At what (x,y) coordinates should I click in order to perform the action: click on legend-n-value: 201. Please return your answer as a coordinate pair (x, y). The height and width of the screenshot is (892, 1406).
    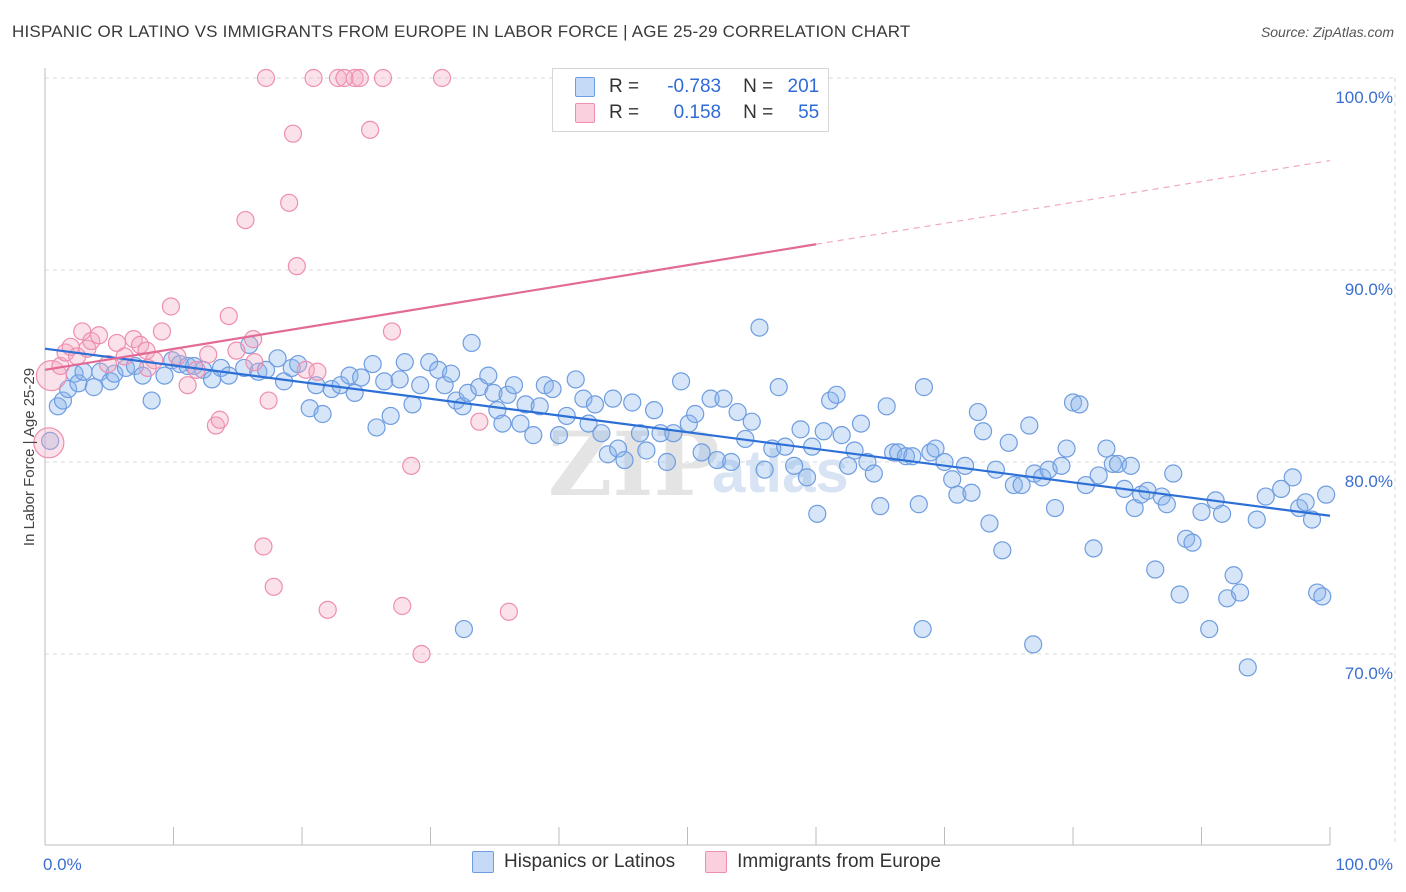
    Looking at the image, I should click on (803, 86).